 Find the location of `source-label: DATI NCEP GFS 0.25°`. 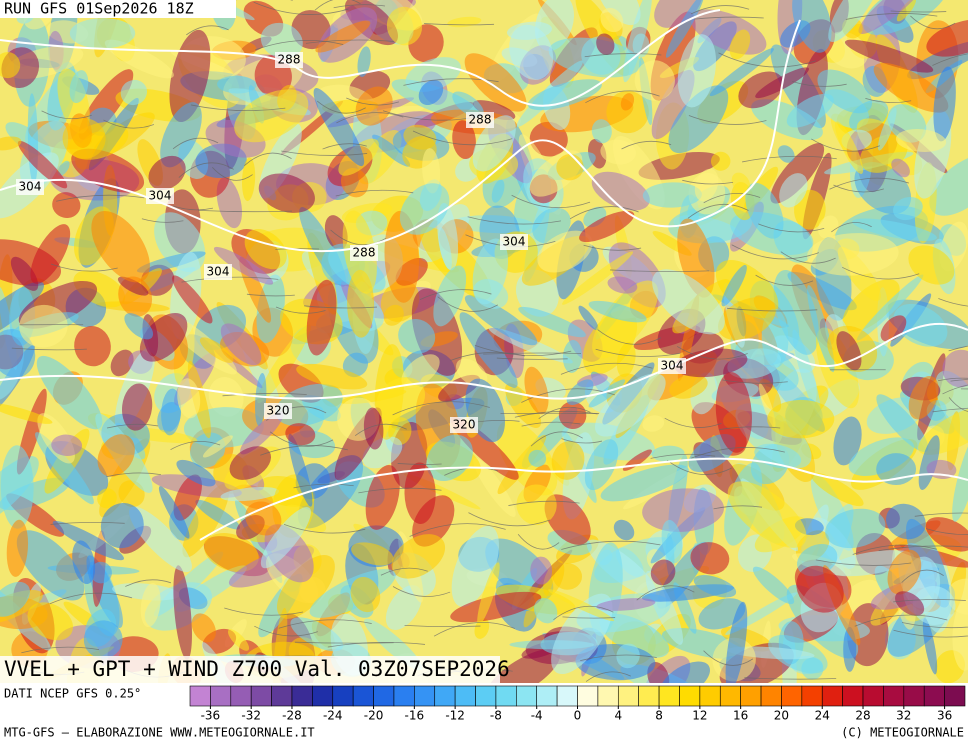

source-label: DATI NCEP GFS 0.25° is located at coordinates (72, 694).